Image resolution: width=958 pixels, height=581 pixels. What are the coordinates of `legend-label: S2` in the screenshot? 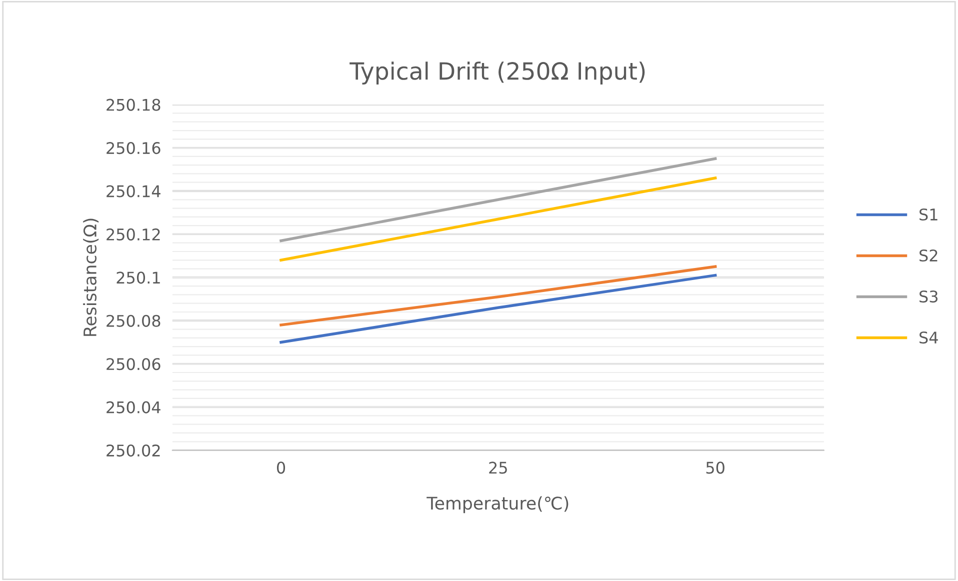 It's located at (929, 255).